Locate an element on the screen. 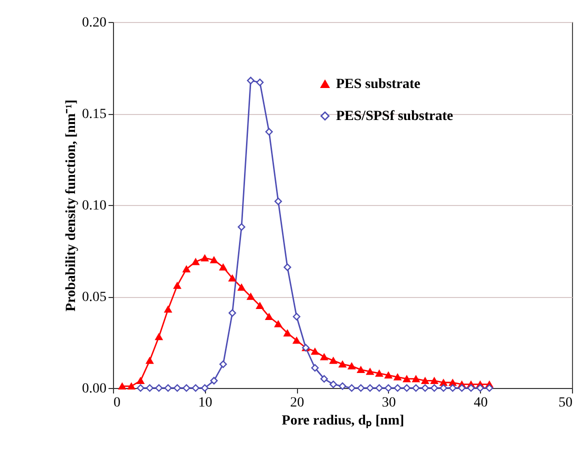 The image size is (585, 472). y-tick-label: 0.00 is located at coordinates (94, 389).